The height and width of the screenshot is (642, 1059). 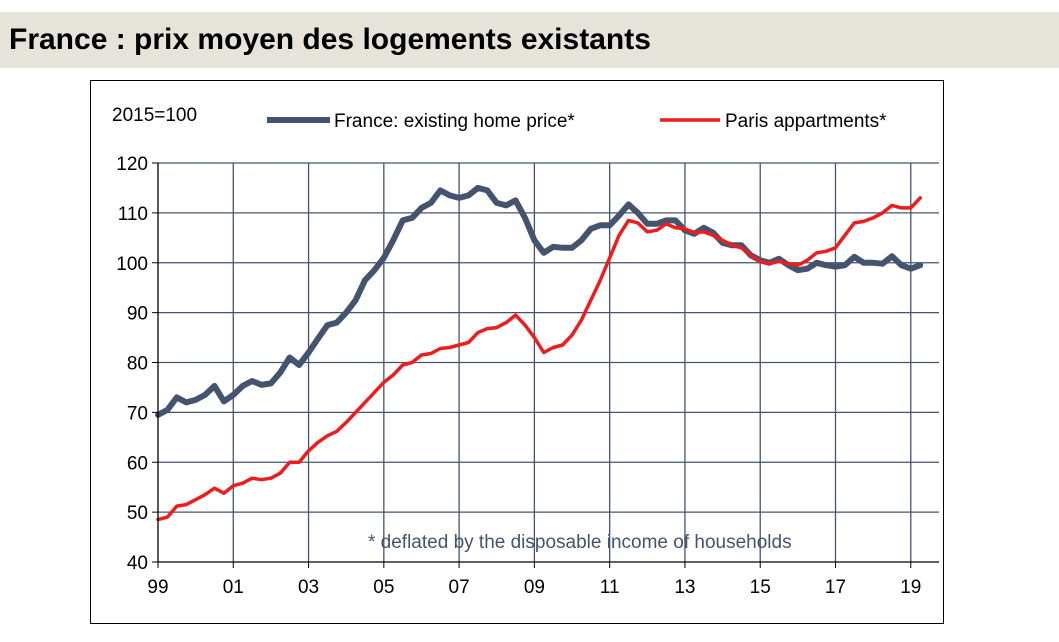 I want to click on y-tick-label: 40, so click(x=137, y=563).